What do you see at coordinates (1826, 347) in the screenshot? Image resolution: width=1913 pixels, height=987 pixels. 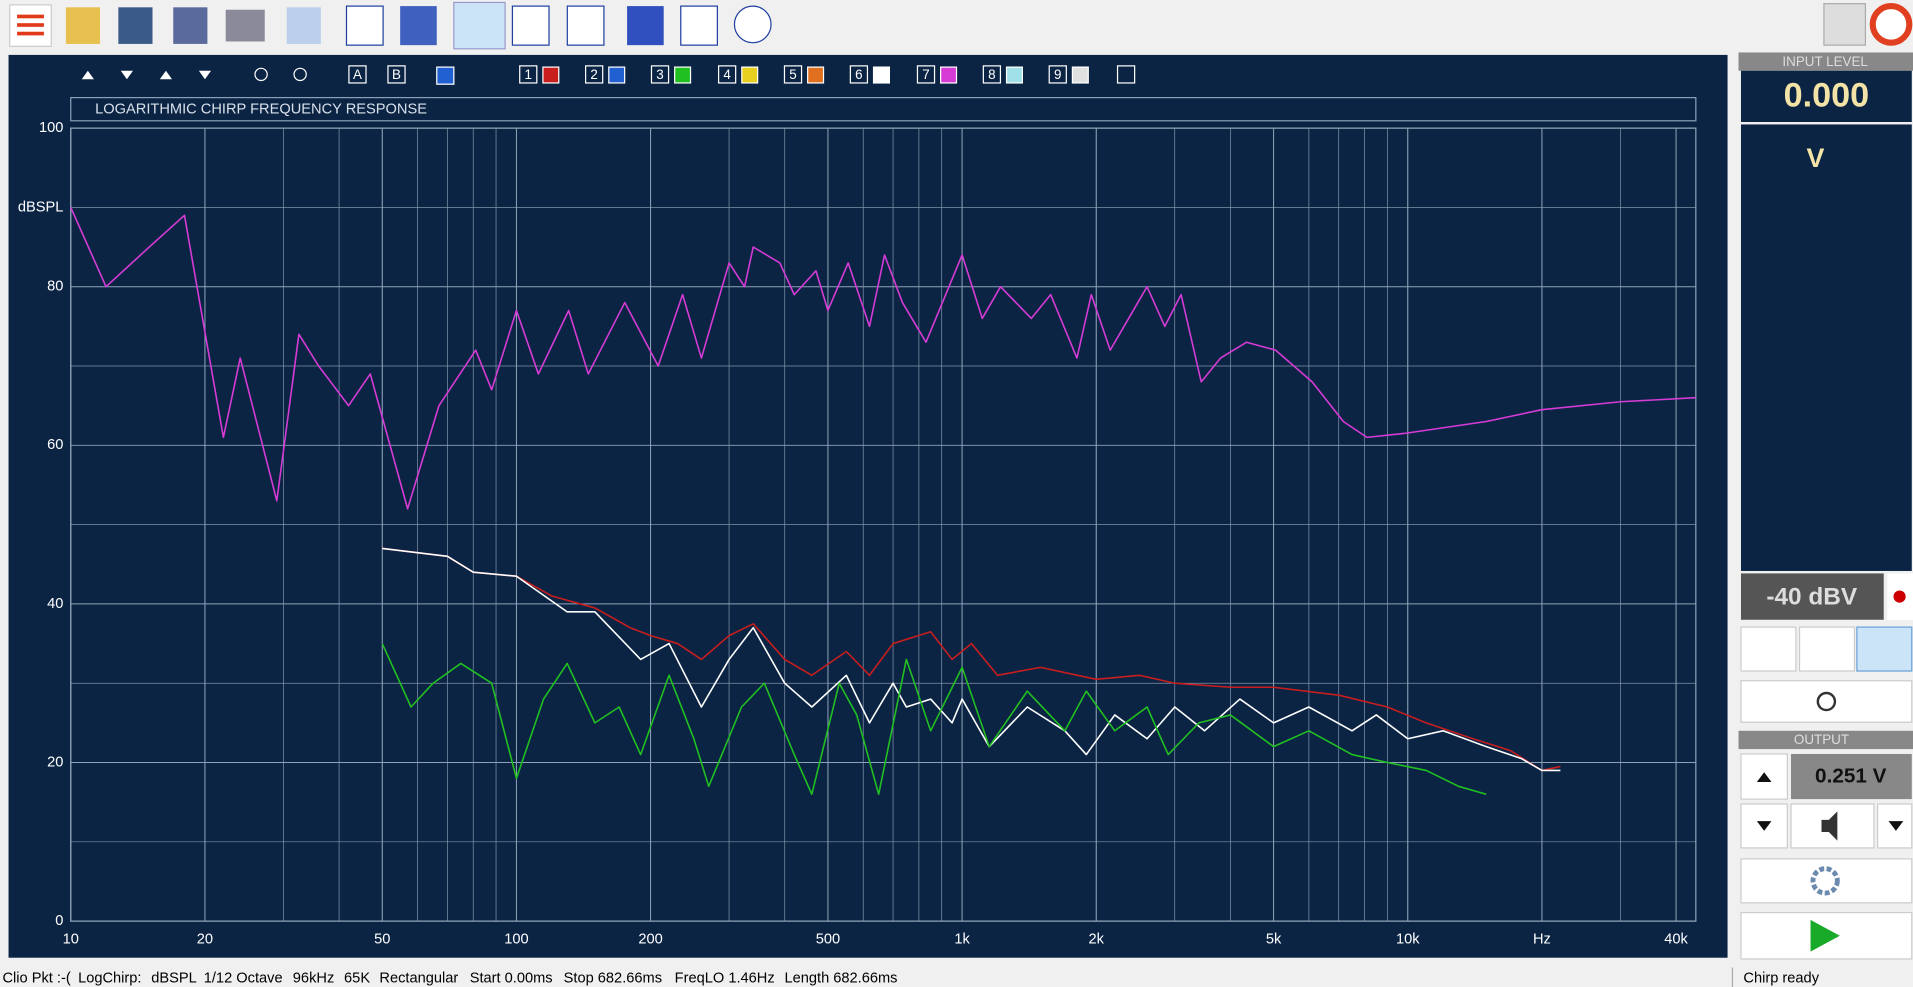 I see `input-meter` at bounding box center [1826, 347].